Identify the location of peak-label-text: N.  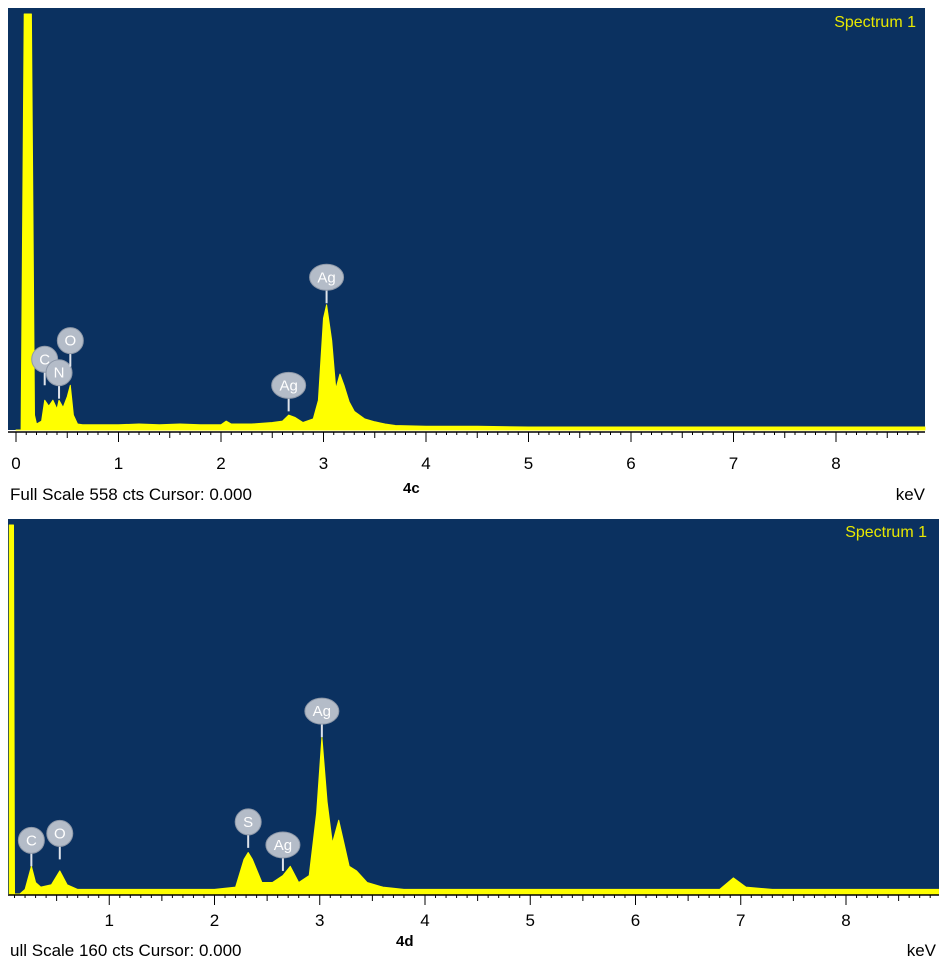
(59, 373).